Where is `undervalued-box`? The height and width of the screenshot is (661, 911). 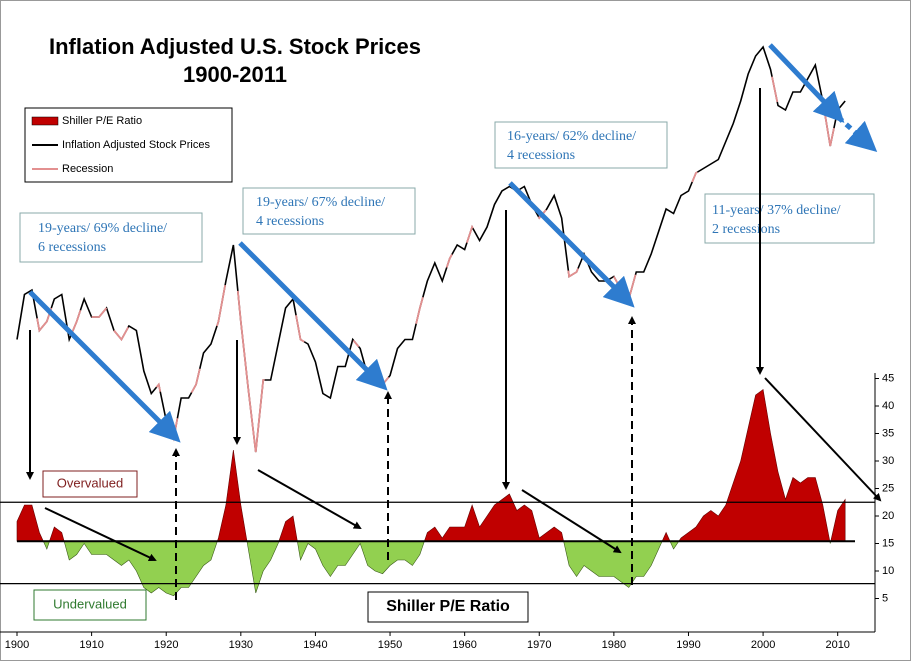
undervalued-box is located at coordinates (90, 605).